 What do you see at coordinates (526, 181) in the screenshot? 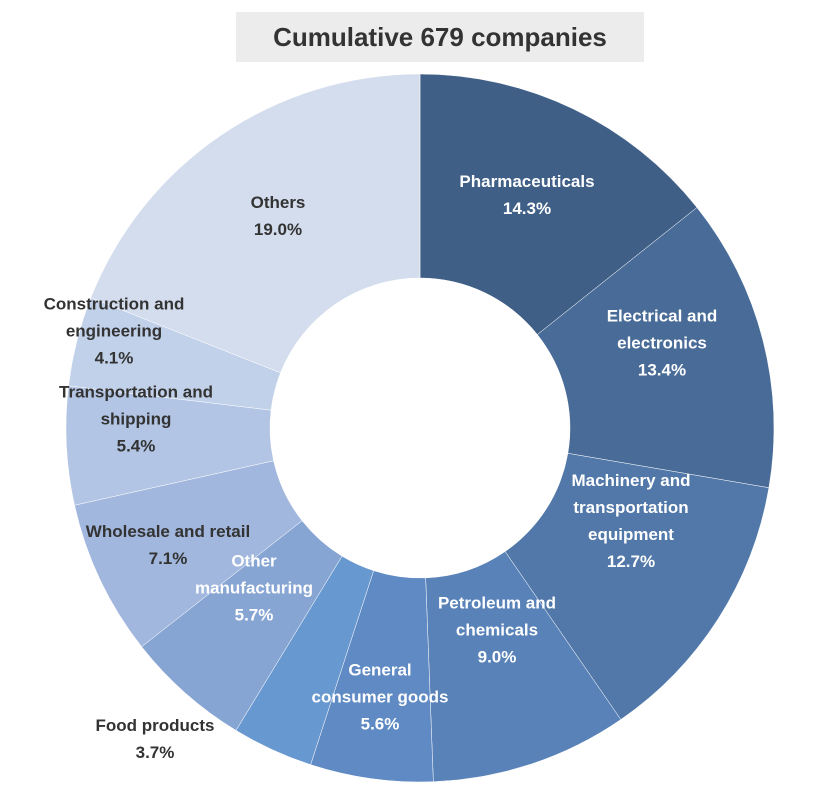
I see `slice-category-label: Pharmaceuticals` at bounding box center [526, 181].